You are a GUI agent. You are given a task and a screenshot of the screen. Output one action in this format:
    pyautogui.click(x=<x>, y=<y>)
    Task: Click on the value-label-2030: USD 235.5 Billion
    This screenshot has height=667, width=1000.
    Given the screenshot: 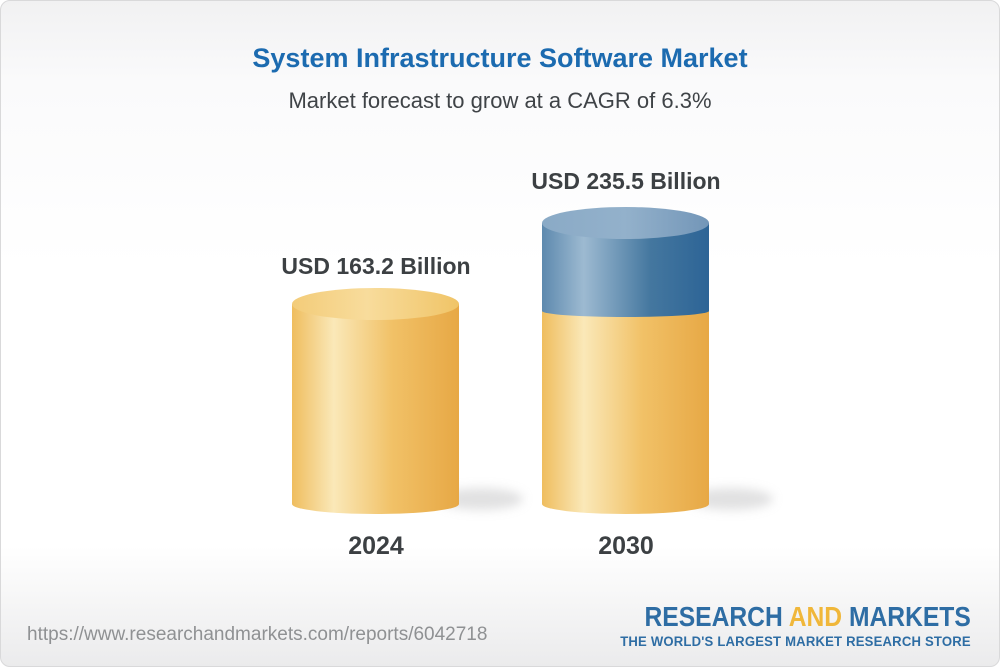 What is the action you would take?
    pyautogui.click(x=626, y=181)
    